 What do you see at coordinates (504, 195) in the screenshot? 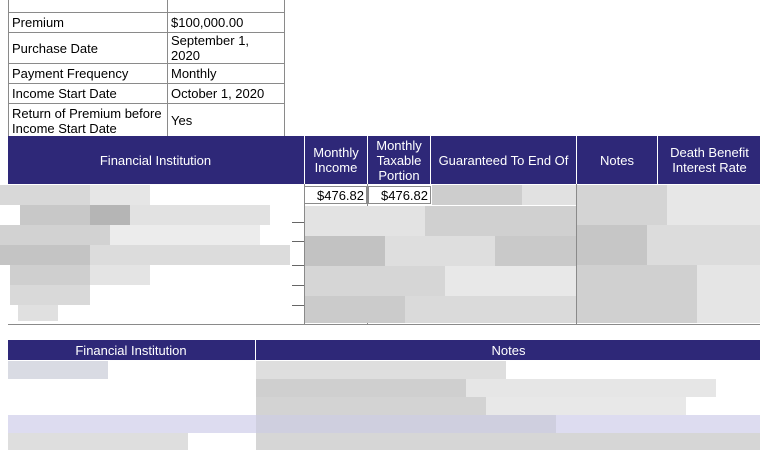
I see `redacted-guaranteed-column` at bounding box center [504, 195].